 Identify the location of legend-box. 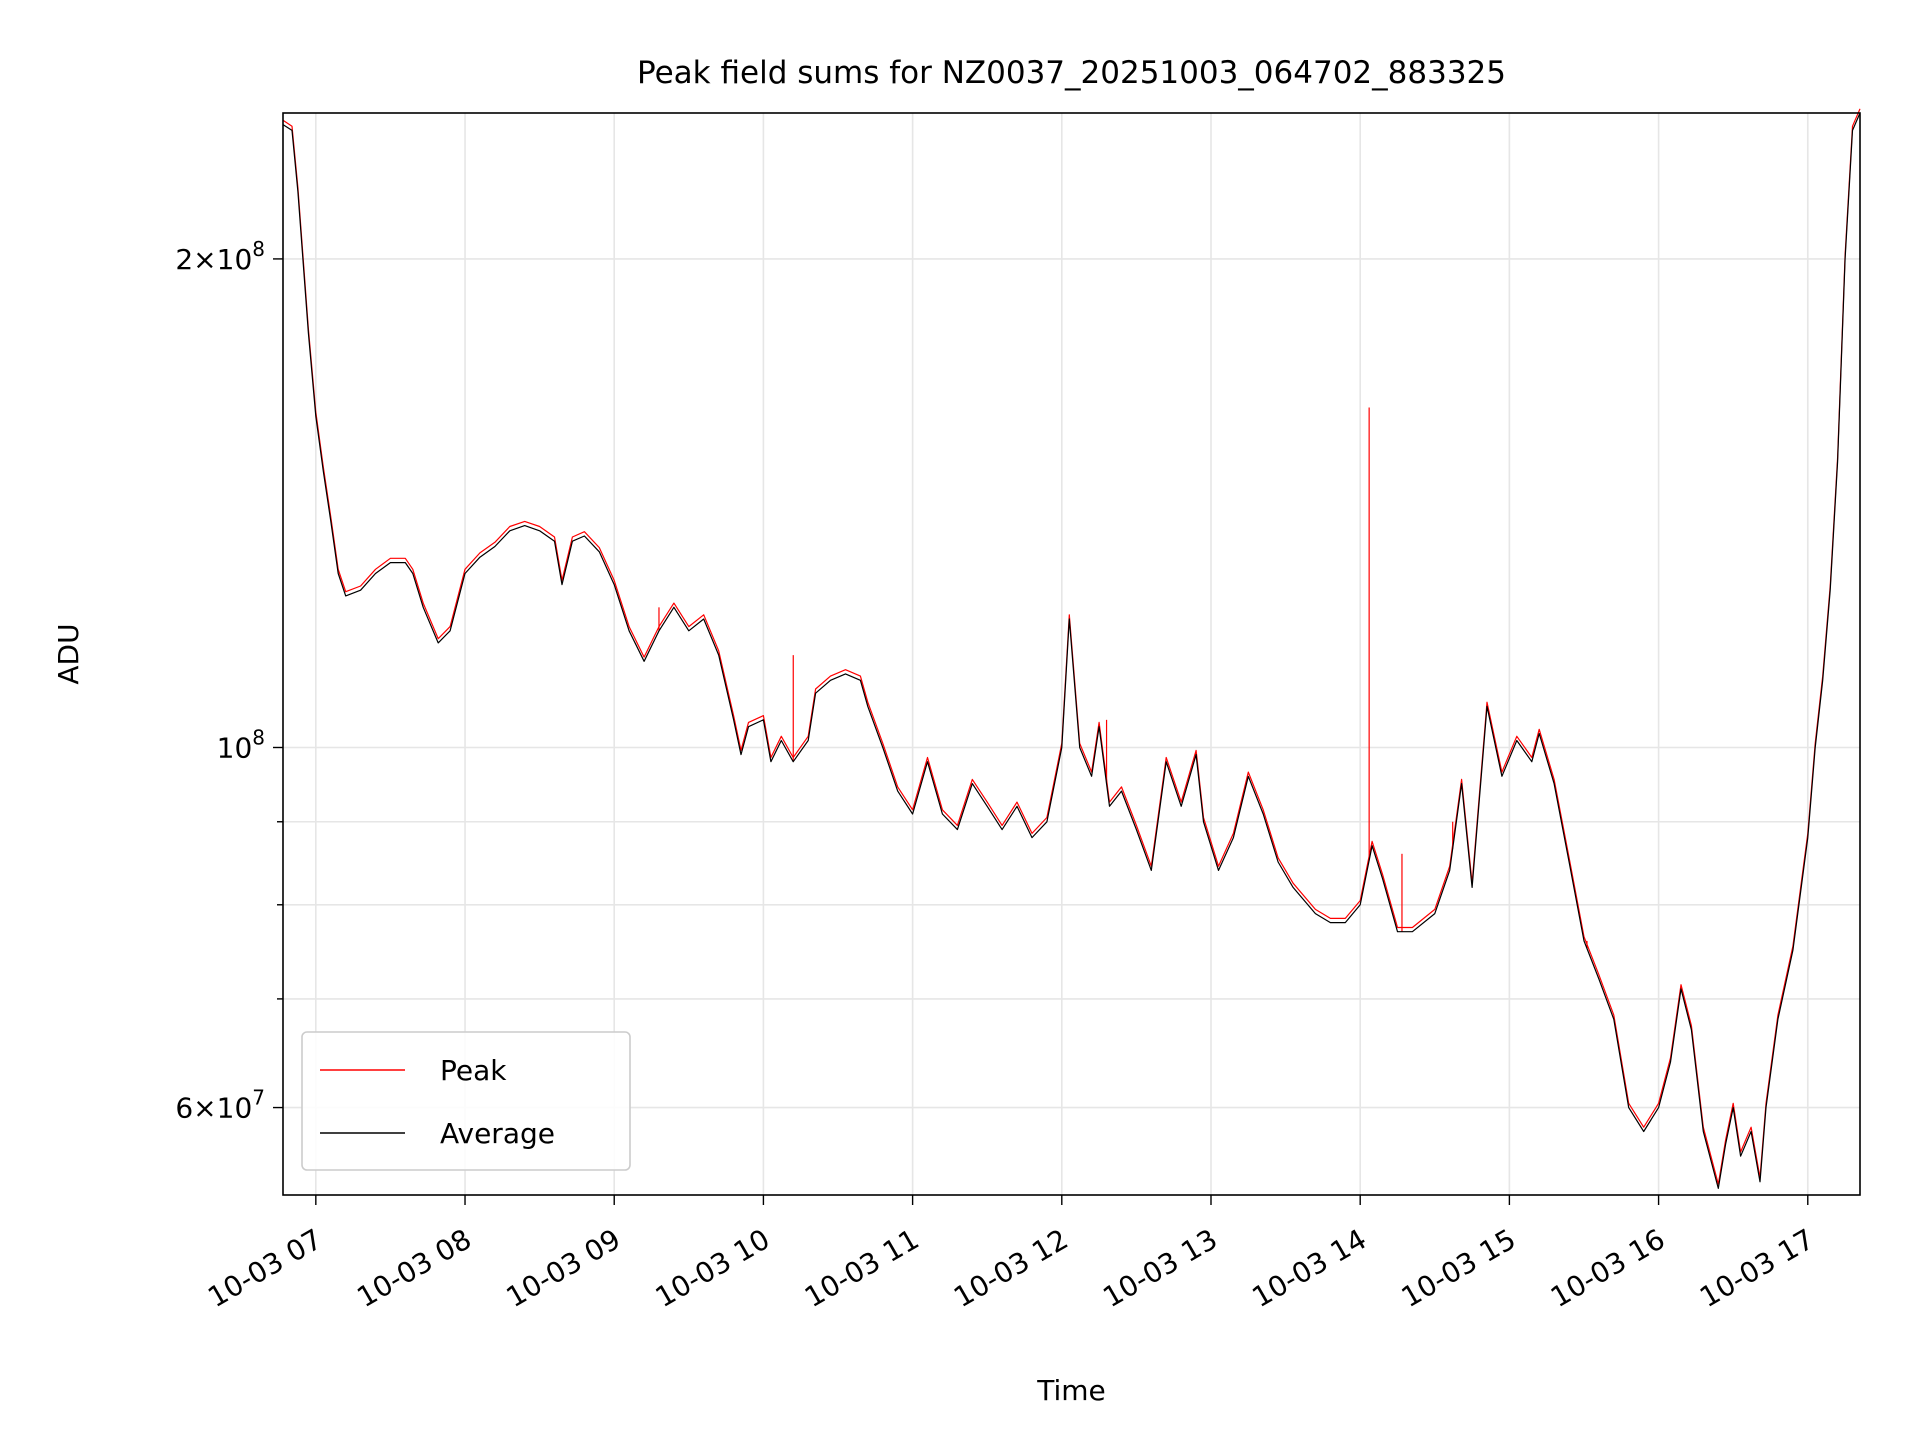
(466, 1101).